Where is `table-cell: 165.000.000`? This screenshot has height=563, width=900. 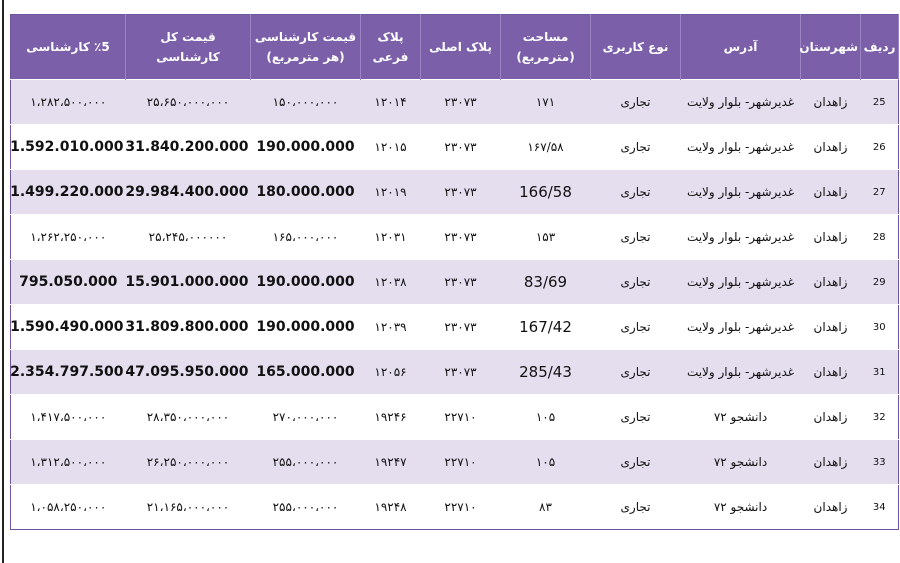
table-cell: 165.000.000 is located at coordinates (305, 372).